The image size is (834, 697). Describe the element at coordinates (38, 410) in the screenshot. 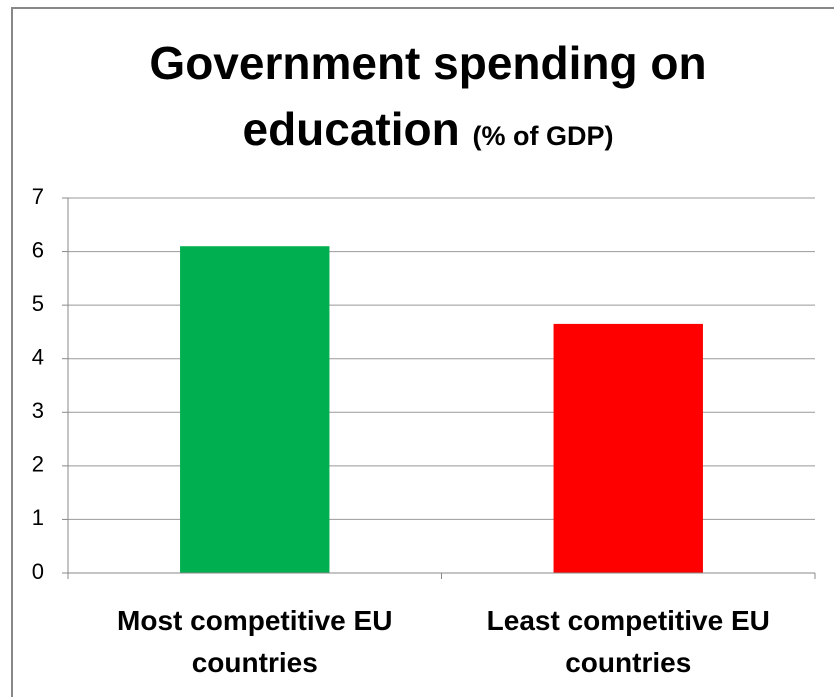

I see `y-tick-label: 3` at that location.